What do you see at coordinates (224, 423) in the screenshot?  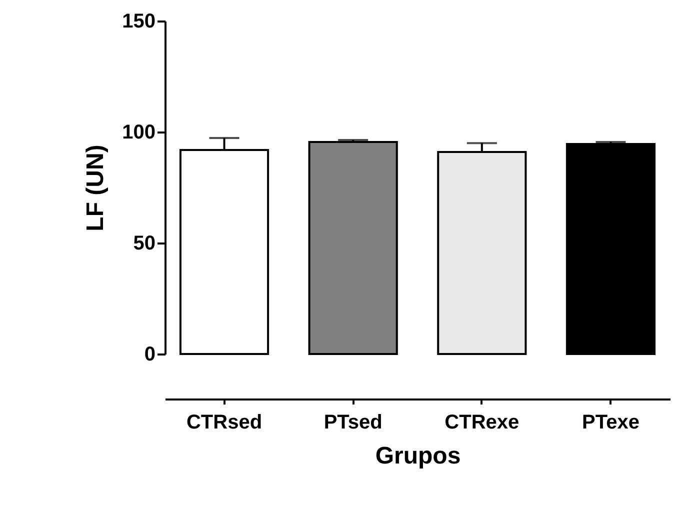 I see `x-tick-label: CTRsed` at bounding box center [224, 423].